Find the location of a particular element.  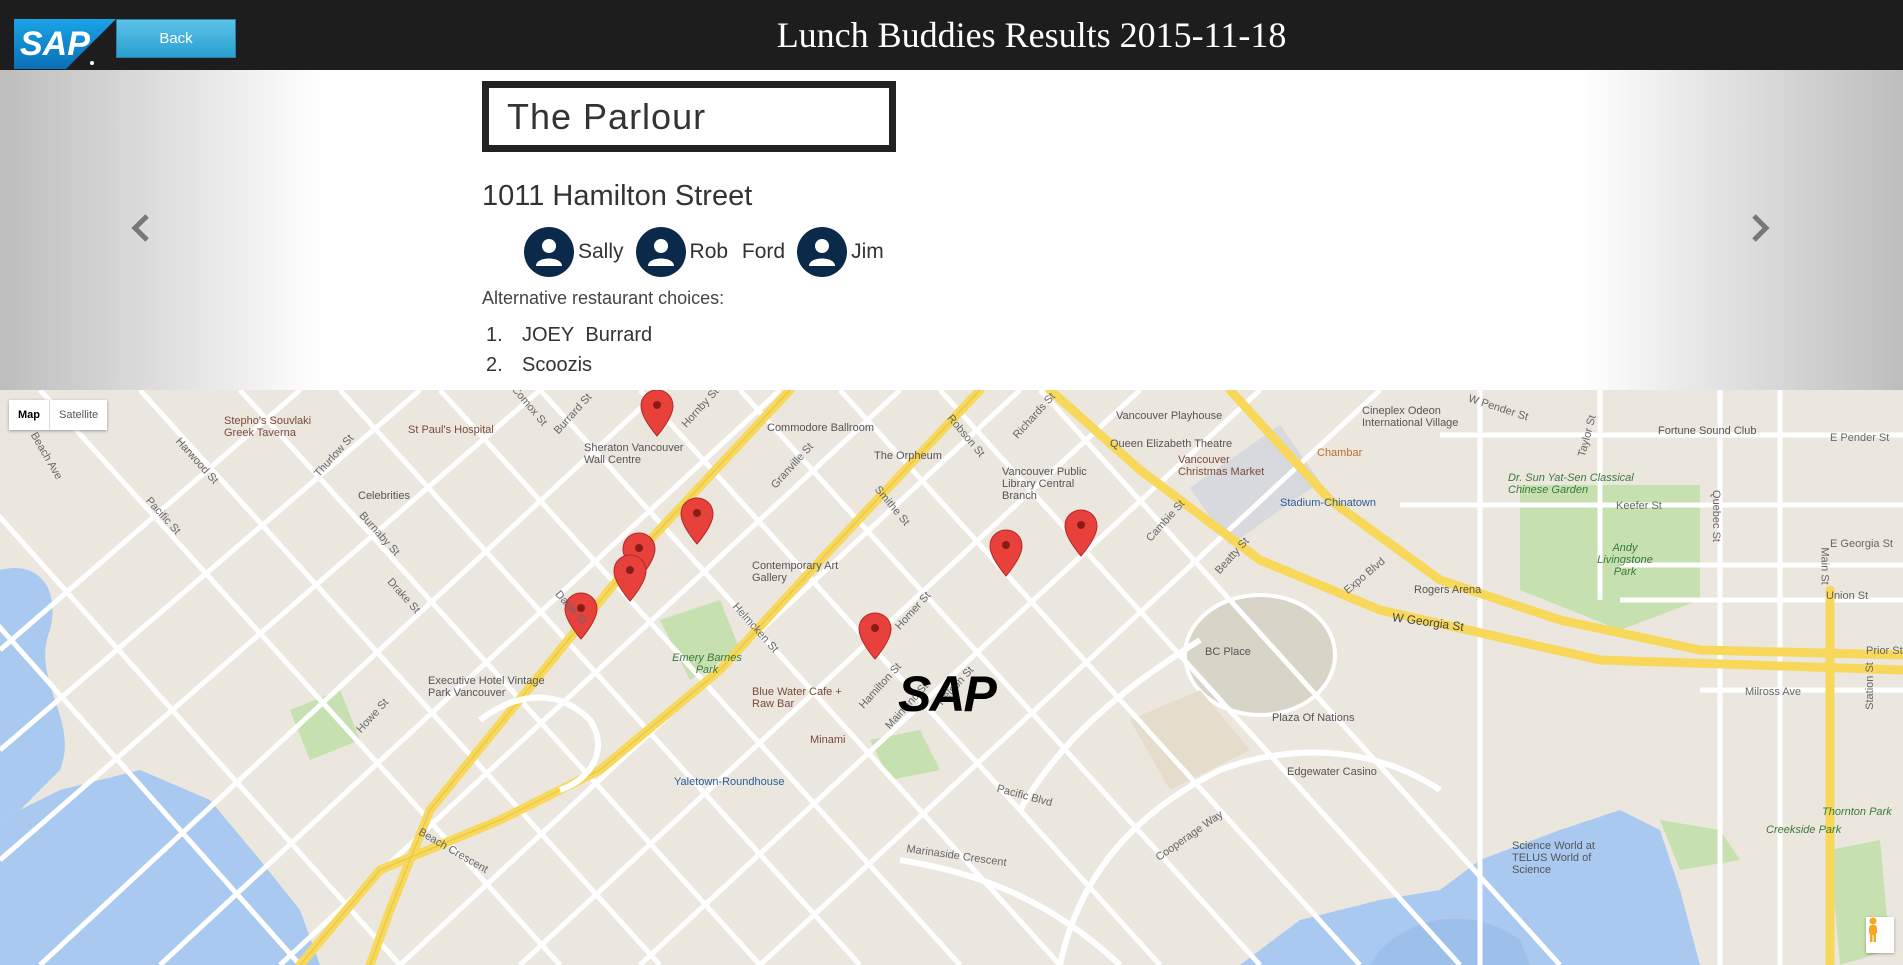

list-item-number: 2. is located at coordinates (494, 365).